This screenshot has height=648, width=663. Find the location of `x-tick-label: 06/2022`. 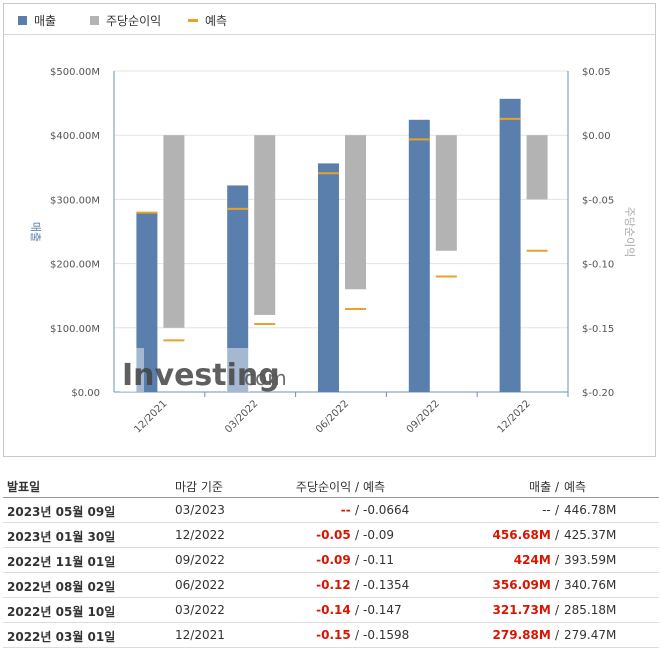

x-tick-label: 06/2022 is located at coordinates (332, 416).